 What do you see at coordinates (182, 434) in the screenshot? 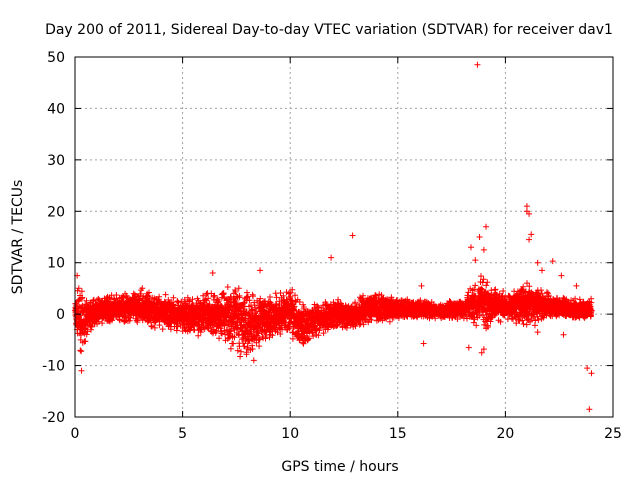
I see `x-tick-label: 5` at bounding box center [182, 434].